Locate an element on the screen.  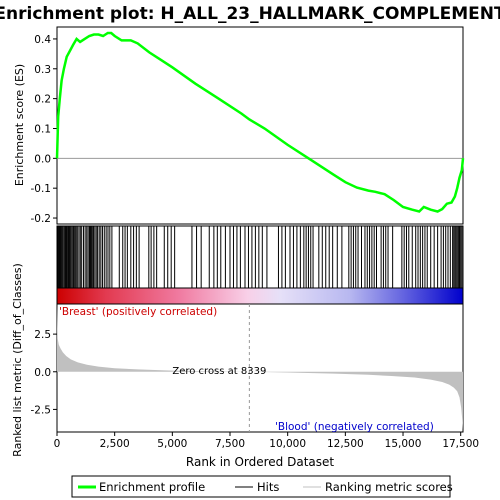
metric-y-tick-label: 2.5 is located at coordinates (42, 335).